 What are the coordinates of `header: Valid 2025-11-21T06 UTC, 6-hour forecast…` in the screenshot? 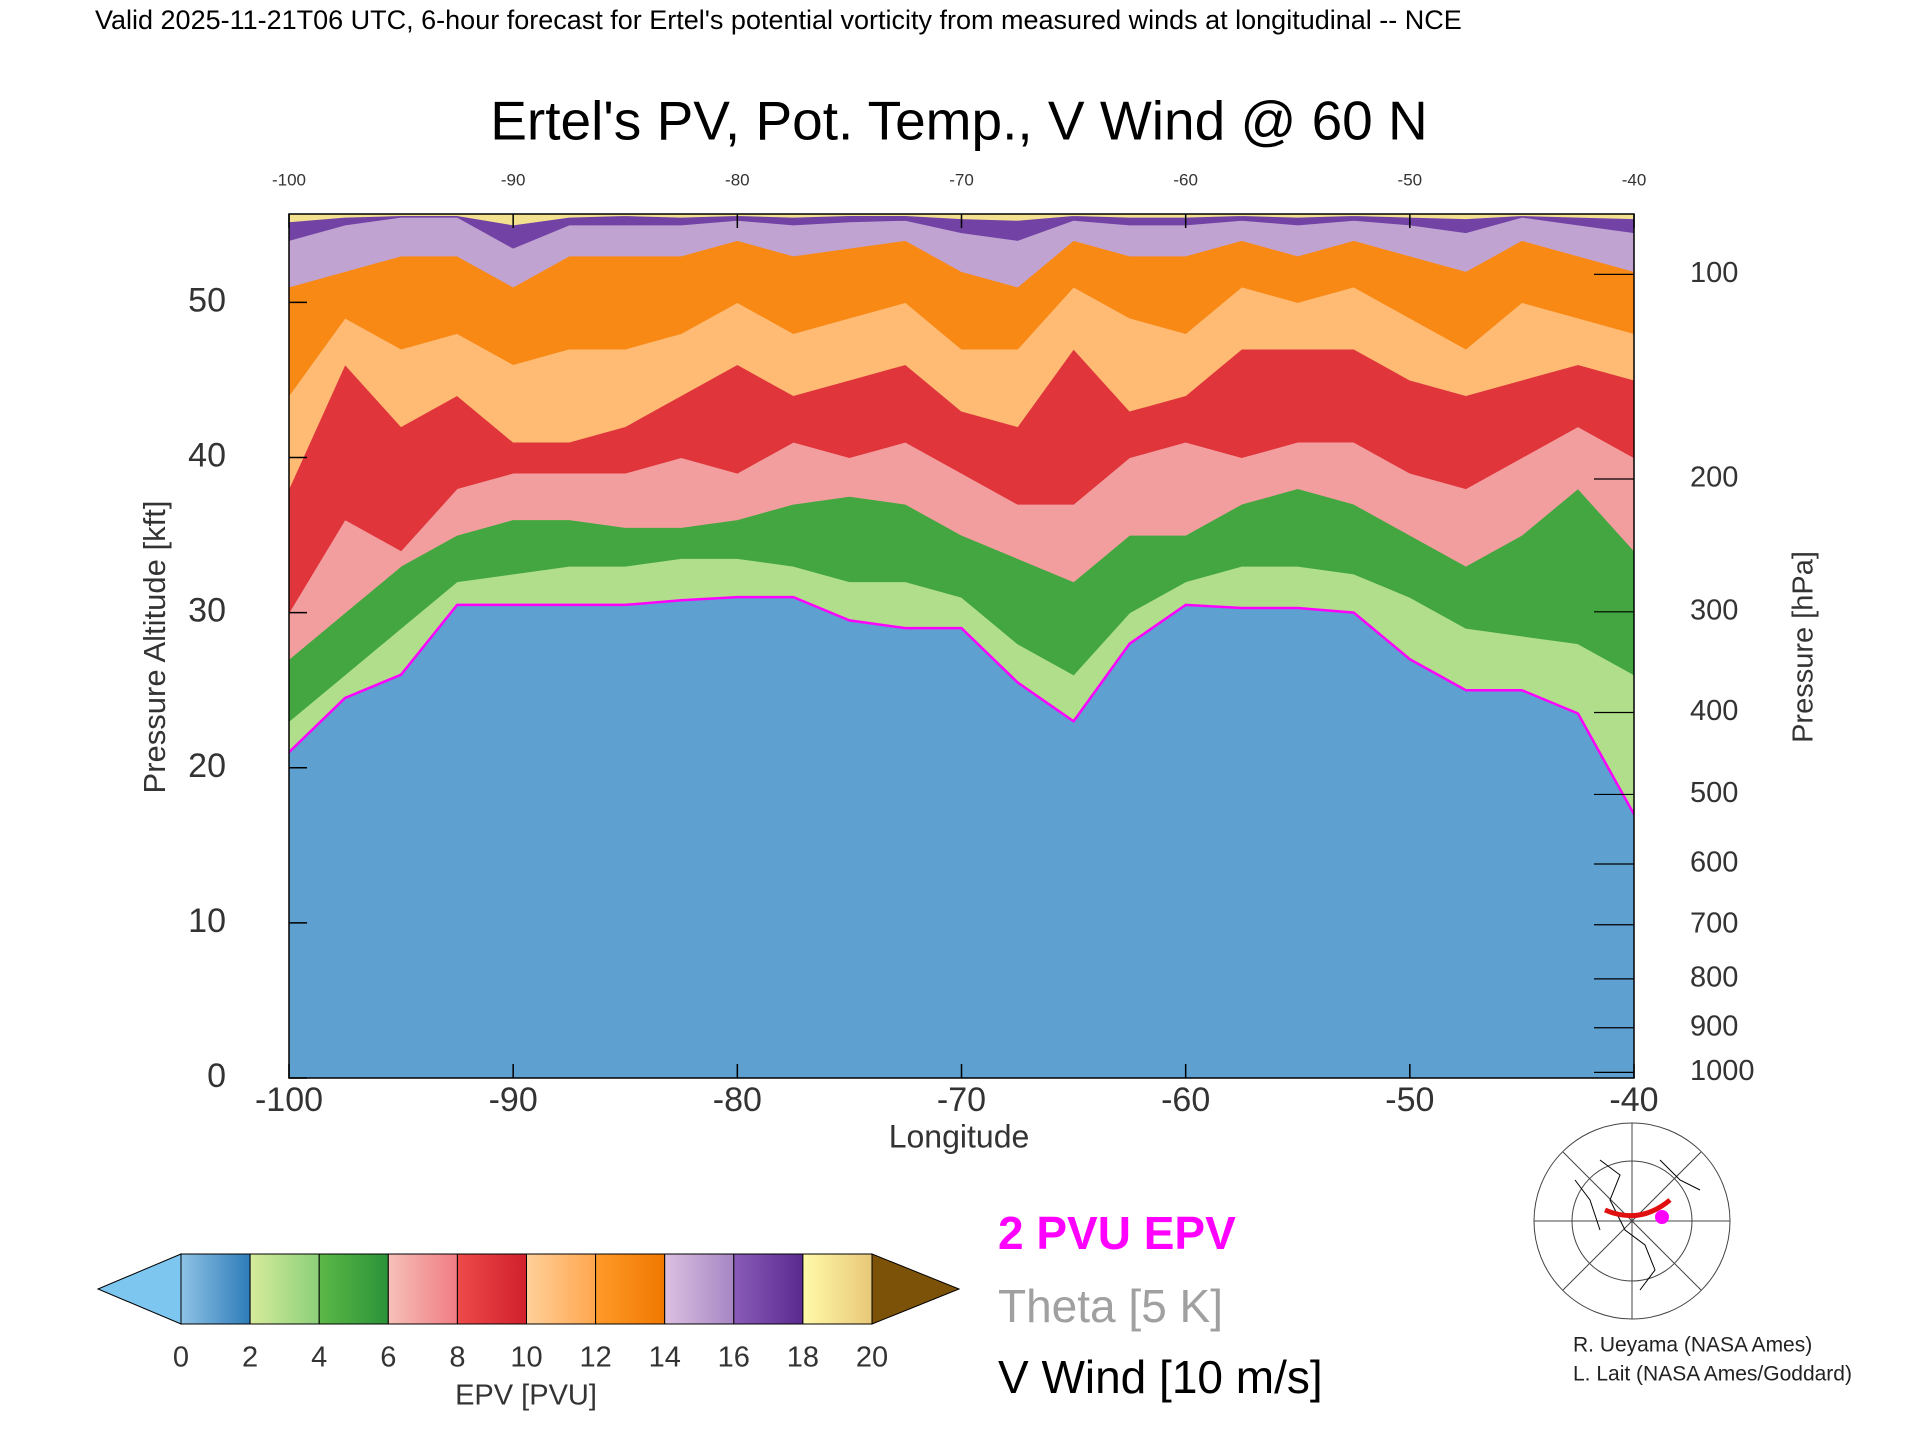 It's located at (778, 20).